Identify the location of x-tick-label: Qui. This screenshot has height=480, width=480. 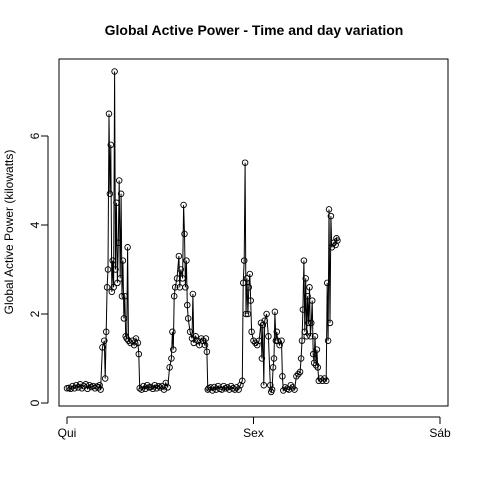
(67, 433).